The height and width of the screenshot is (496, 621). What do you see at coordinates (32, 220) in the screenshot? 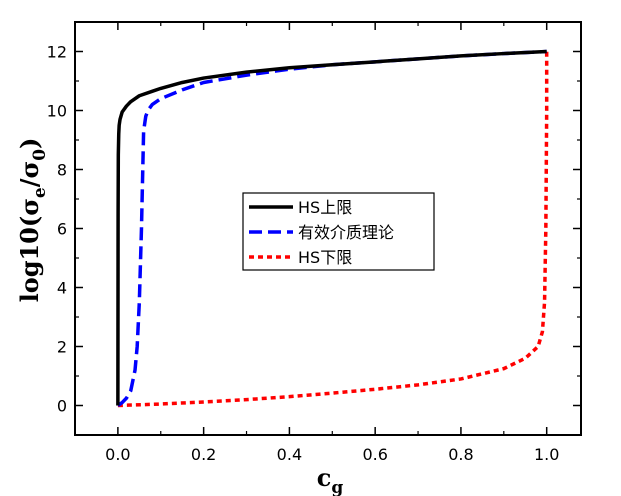
I see `y-axis-title: log10(σe/σ0)` at bounding box center [32, 220].